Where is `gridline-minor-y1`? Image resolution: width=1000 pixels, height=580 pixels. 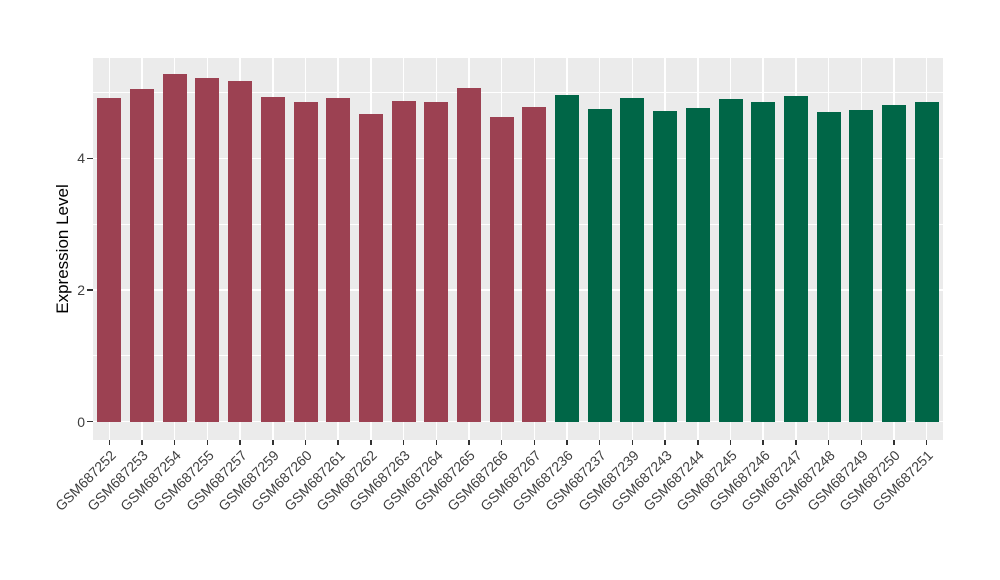 gridline-minor-y1 is located at coordinates (518, 356).